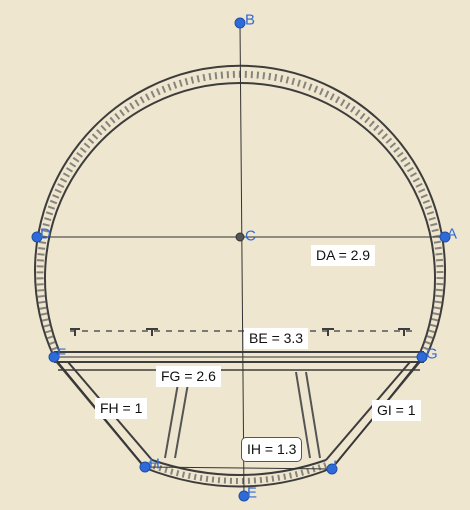 The width and height of the screenshot is (470, 510). Describe the element at coordinates (244, 496) in the screenshot. I see `point-e` at that location.